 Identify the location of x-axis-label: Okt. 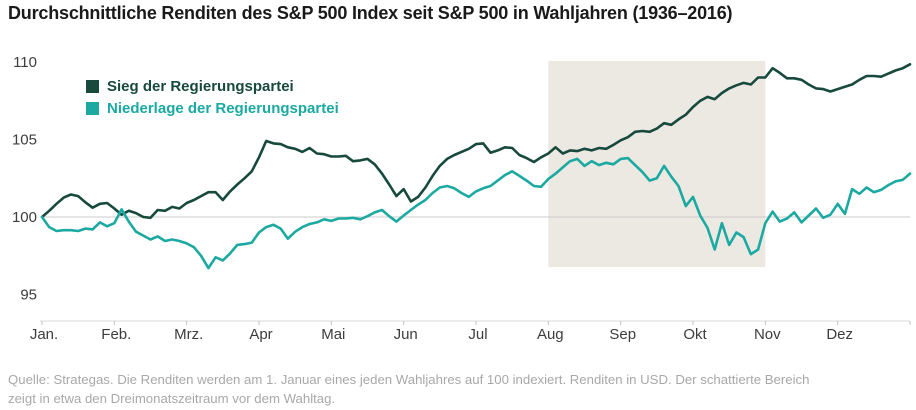
(695, 334).